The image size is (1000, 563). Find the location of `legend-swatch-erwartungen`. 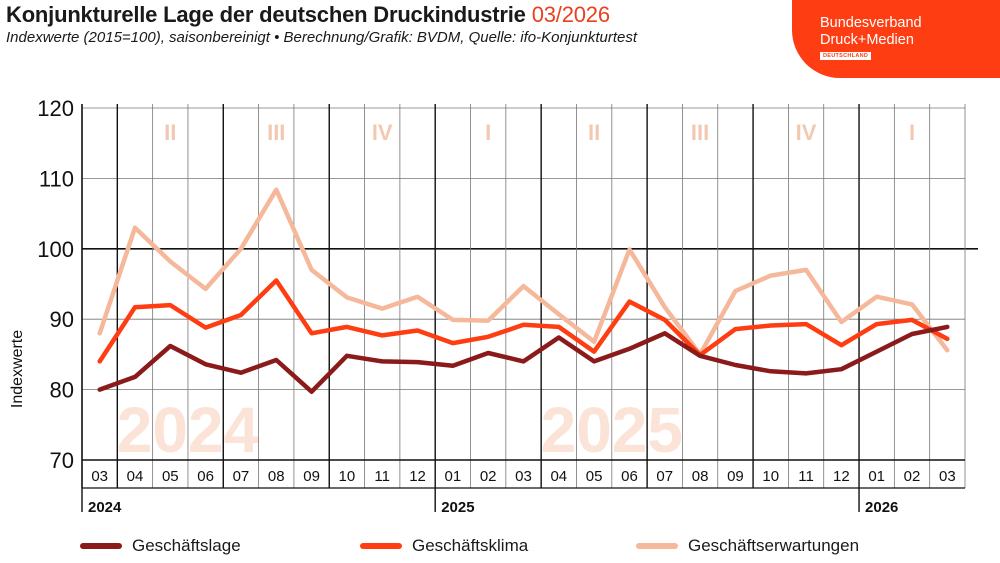

legend-swatch-erwartungen is located at coordinates (657, 546).